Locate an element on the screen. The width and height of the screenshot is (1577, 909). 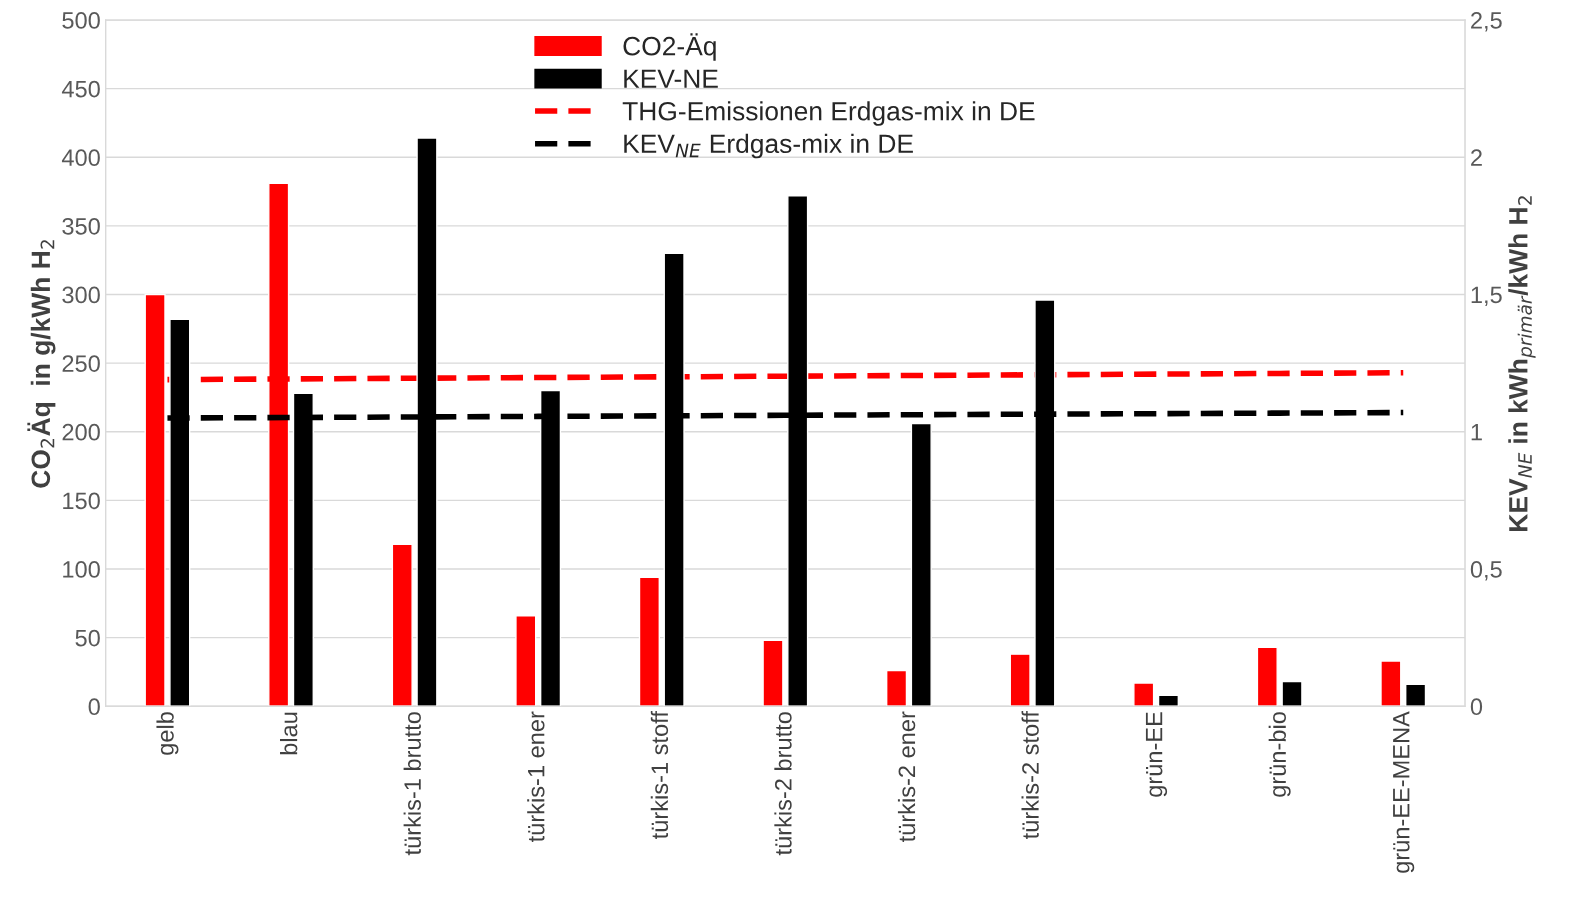
legend-label: KEV$_{NE}$ Erdgas-mix in DE is located at coordinates (768, 146).